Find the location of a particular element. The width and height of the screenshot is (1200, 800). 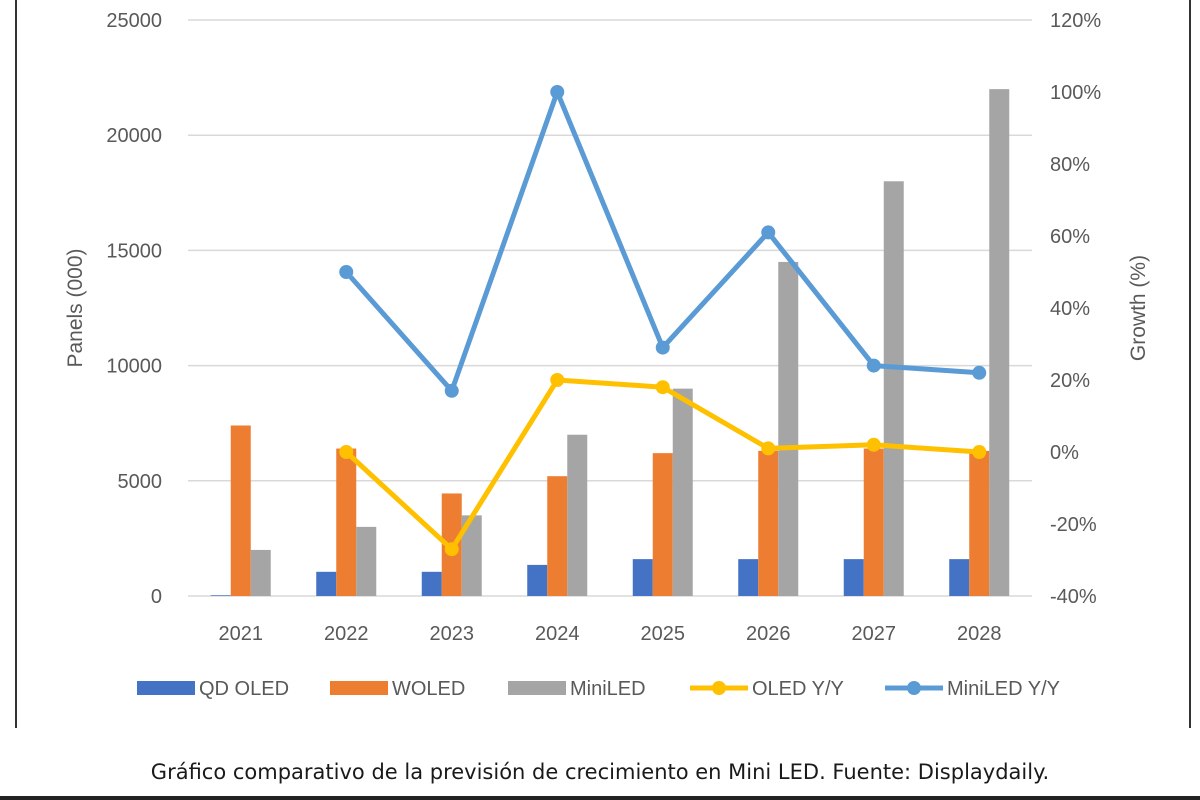

right-axis-ticks: -40% -20% 0% 20% 40% 60% 80% 100% 120% is located at coordinates (1075, 309).